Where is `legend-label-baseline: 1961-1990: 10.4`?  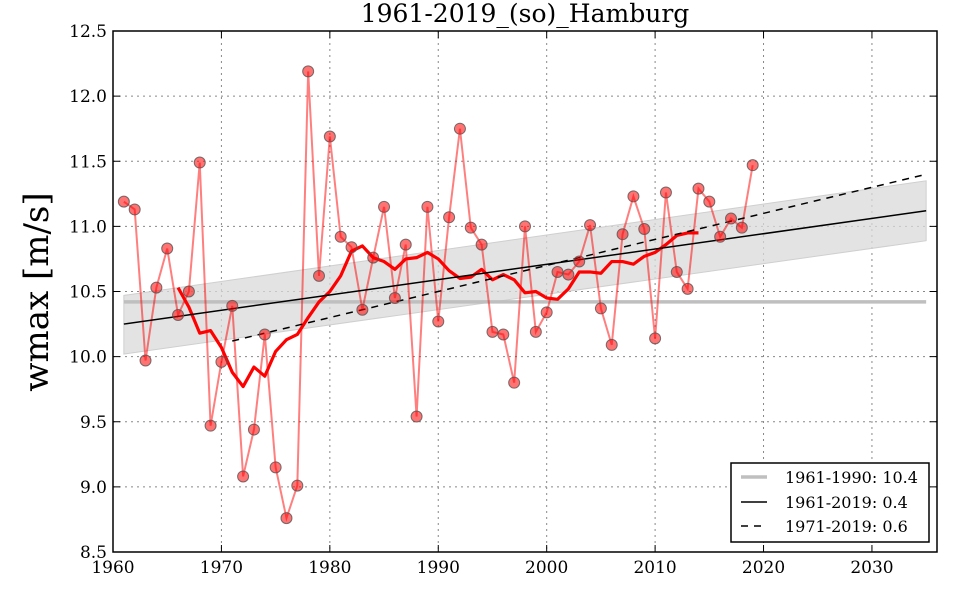 legend-label-baseline: 1961-1990: 10.4 is located at coordinates (851, 477).